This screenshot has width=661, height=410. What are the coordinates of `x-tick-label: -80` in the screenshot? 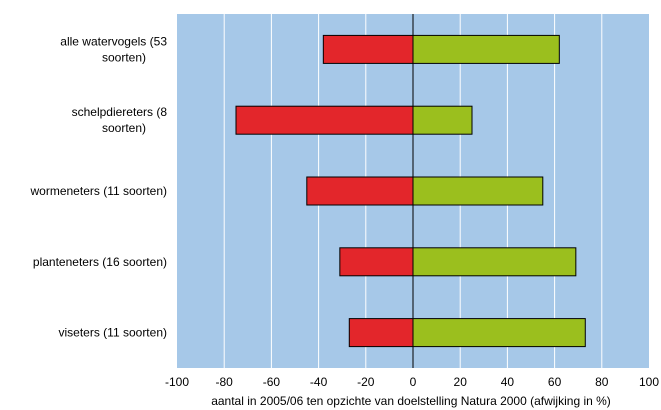 It's located at (225, 382).